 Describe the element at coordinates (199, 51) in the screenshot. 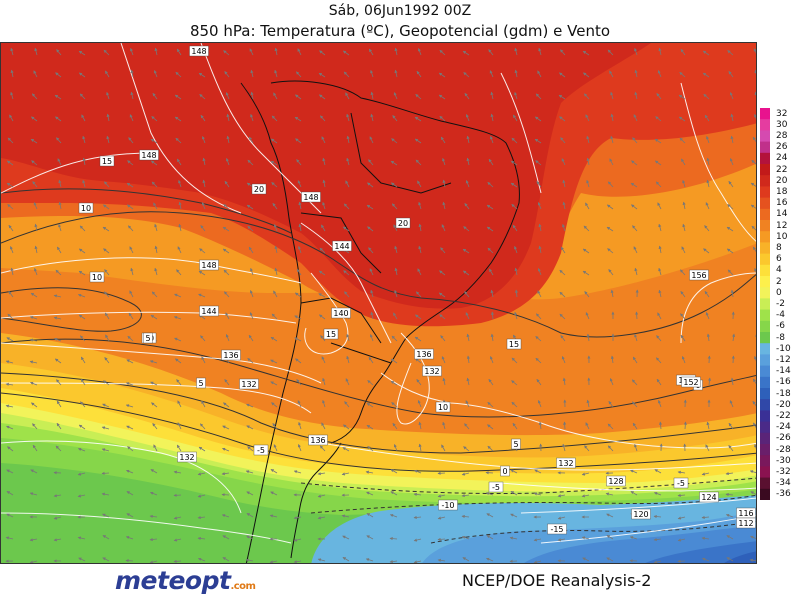

I see `contour-label: 148` at that location.